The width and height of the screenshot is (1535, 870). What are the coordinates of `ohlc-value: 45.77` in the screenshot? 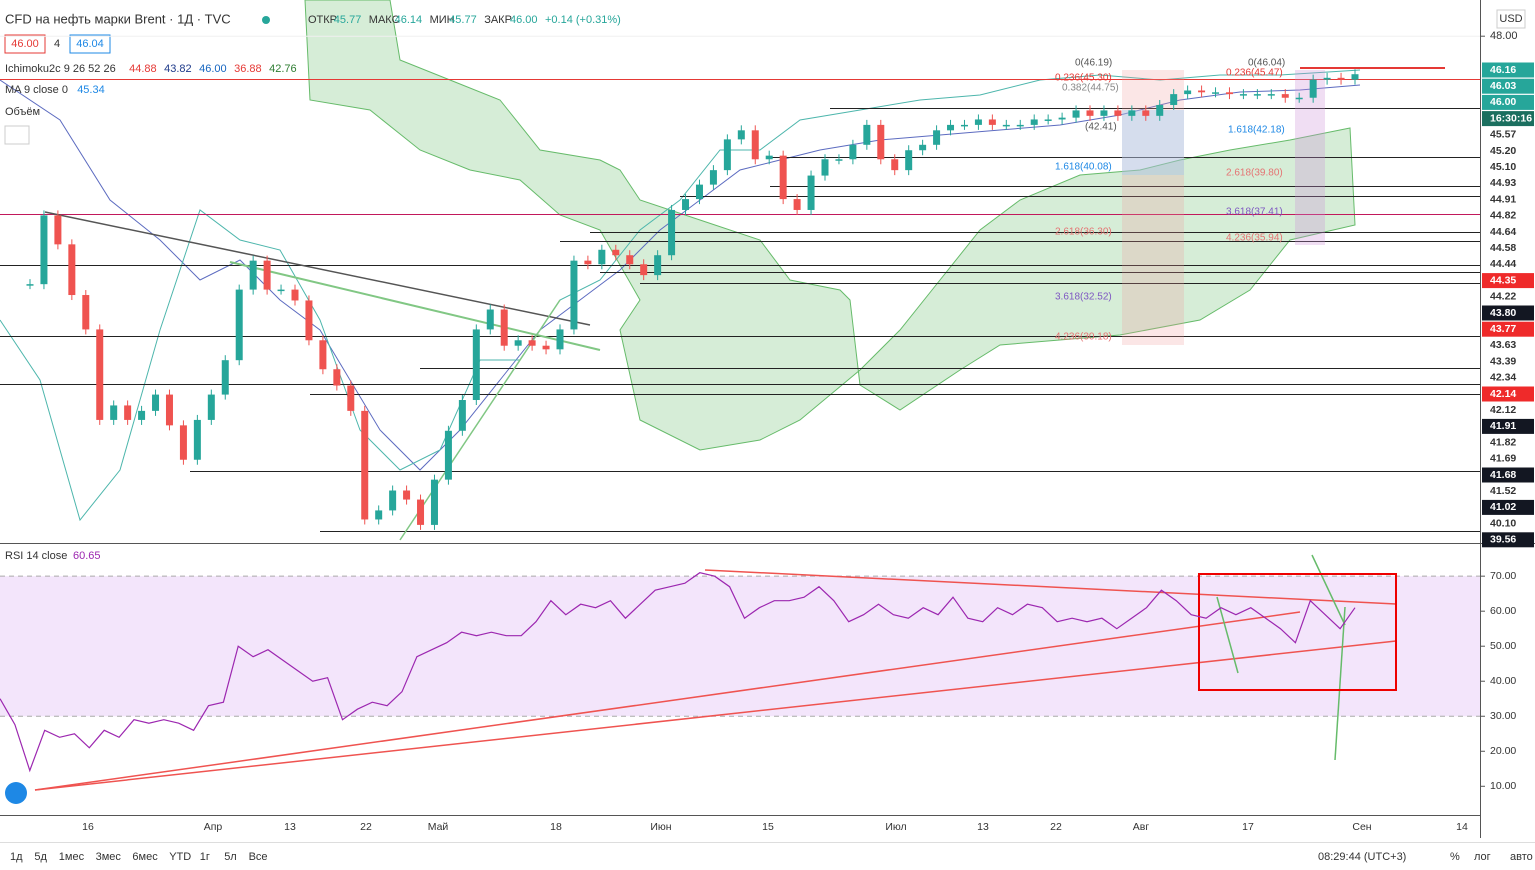 It's located at (463, 20).